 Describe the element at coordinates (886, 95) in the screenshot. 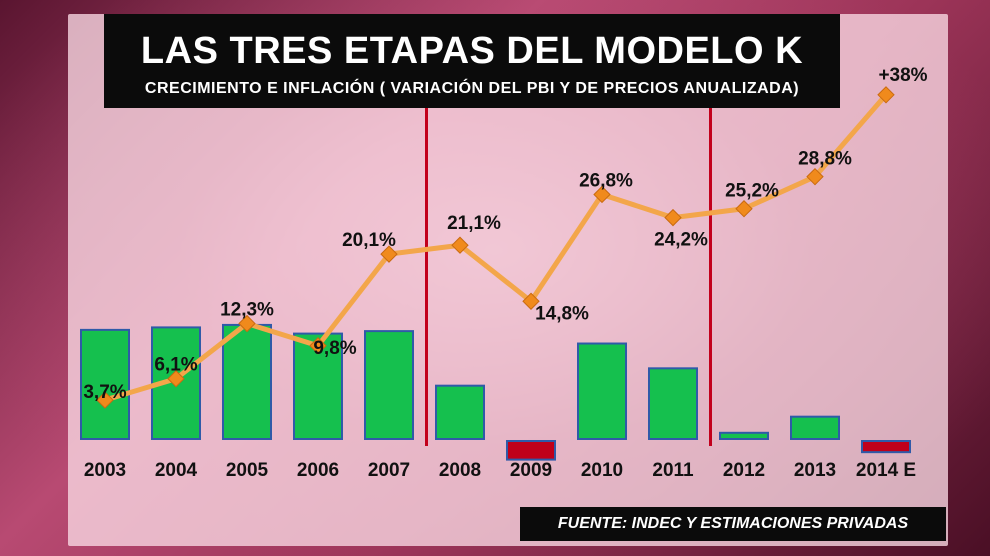

I see `inflation-marker-2014-e` at that location.